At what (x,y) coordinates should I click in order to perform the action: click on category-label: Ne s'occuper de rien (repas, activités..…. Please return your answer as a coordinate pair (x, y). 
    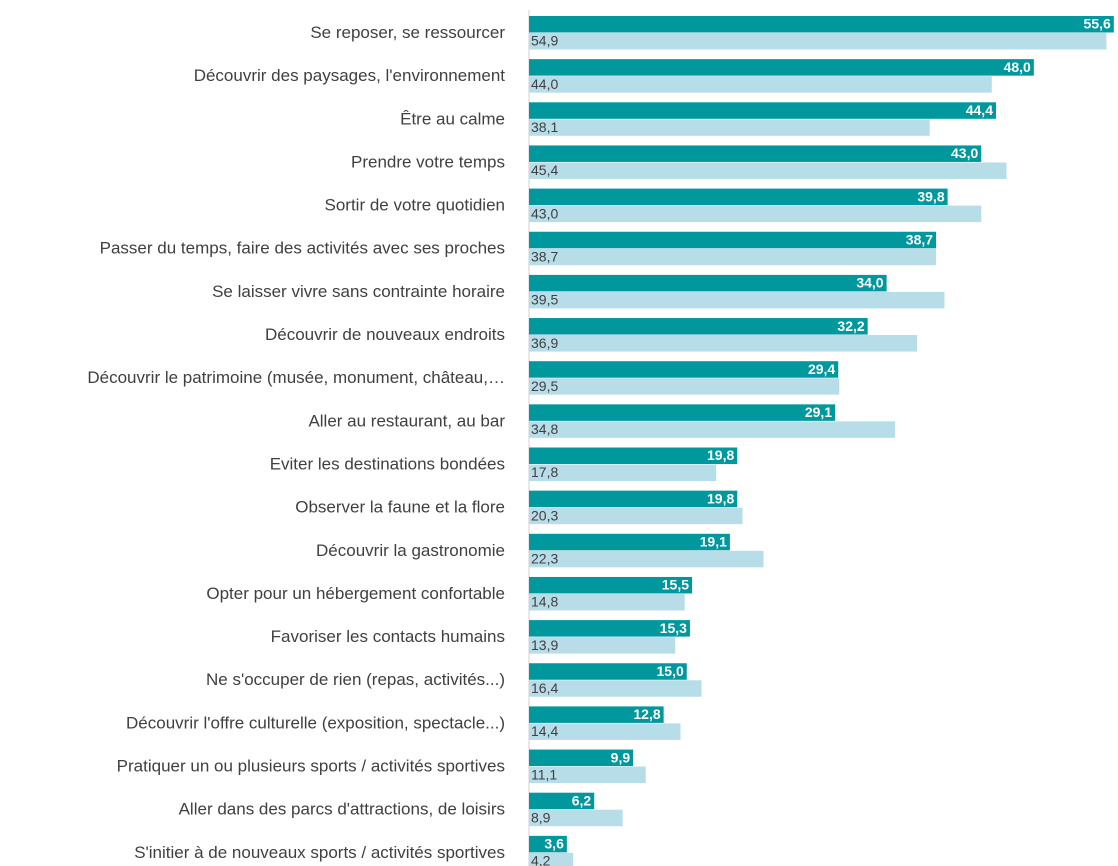
    Looking at the image, I should click on (355, 679).